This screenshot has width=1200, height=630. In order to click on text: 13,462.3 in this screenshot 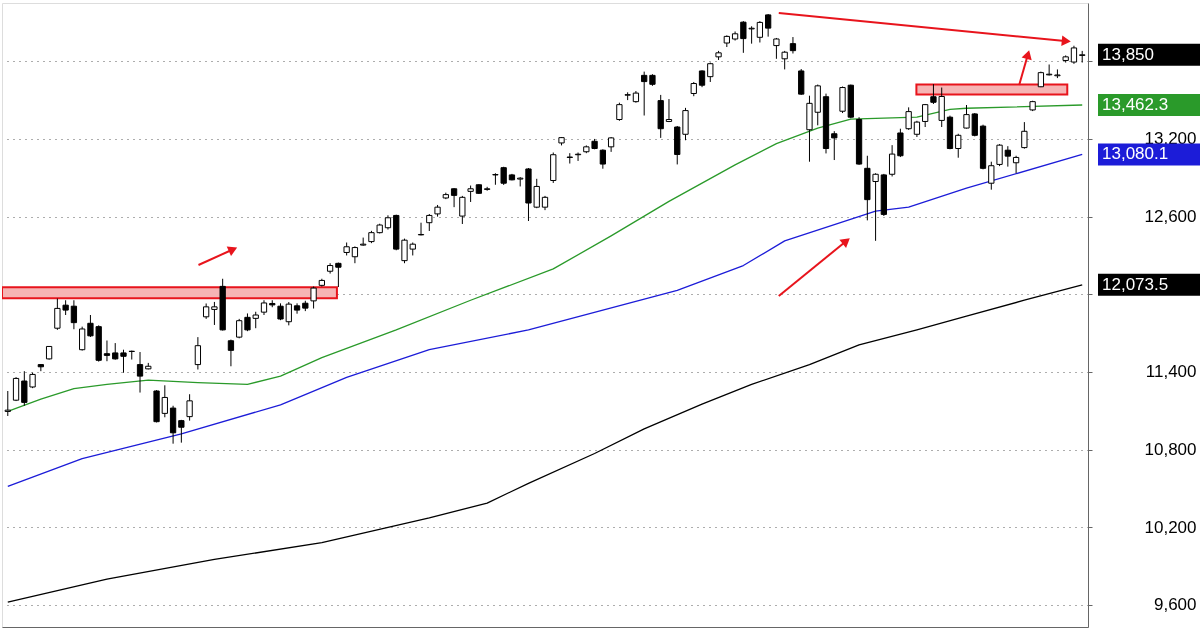, I will do `click(1135, 104)`.